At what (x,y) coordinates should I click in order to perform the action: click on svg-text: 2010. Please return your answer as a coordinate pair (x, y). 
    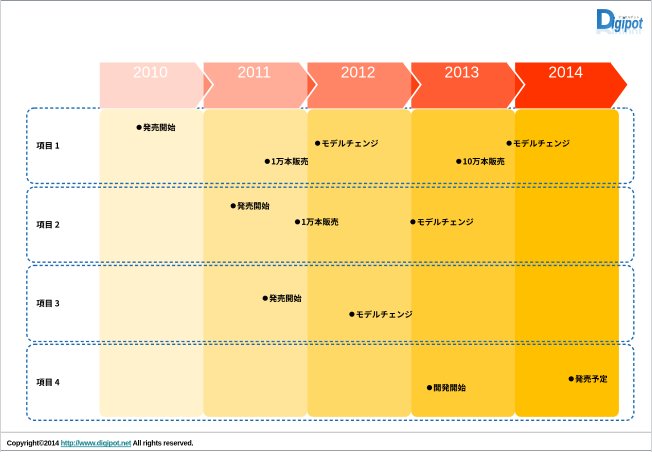
    Looking at the image, I should click on (150, 73).